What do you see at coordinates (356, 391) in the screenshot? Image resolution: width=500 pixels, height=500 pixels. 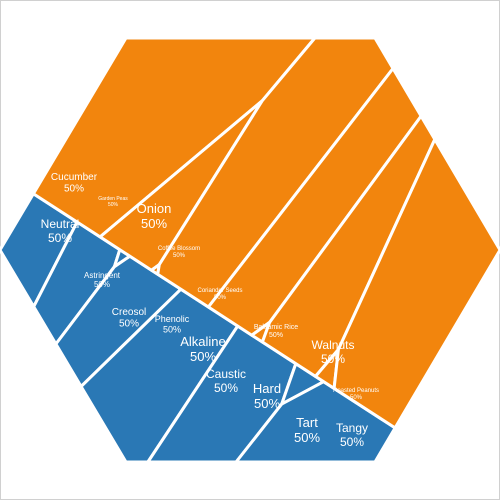 I see `cell-name-roasted-peanuts: Roasted Peanuts` at bounding box center [356, 391].